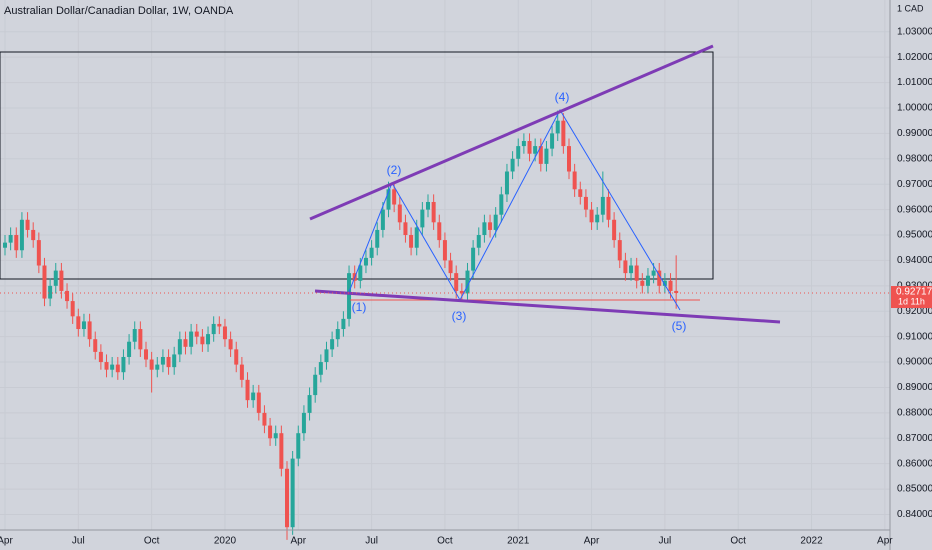  I want to click on y-tick-label: 0.96000, so click(914, 209).